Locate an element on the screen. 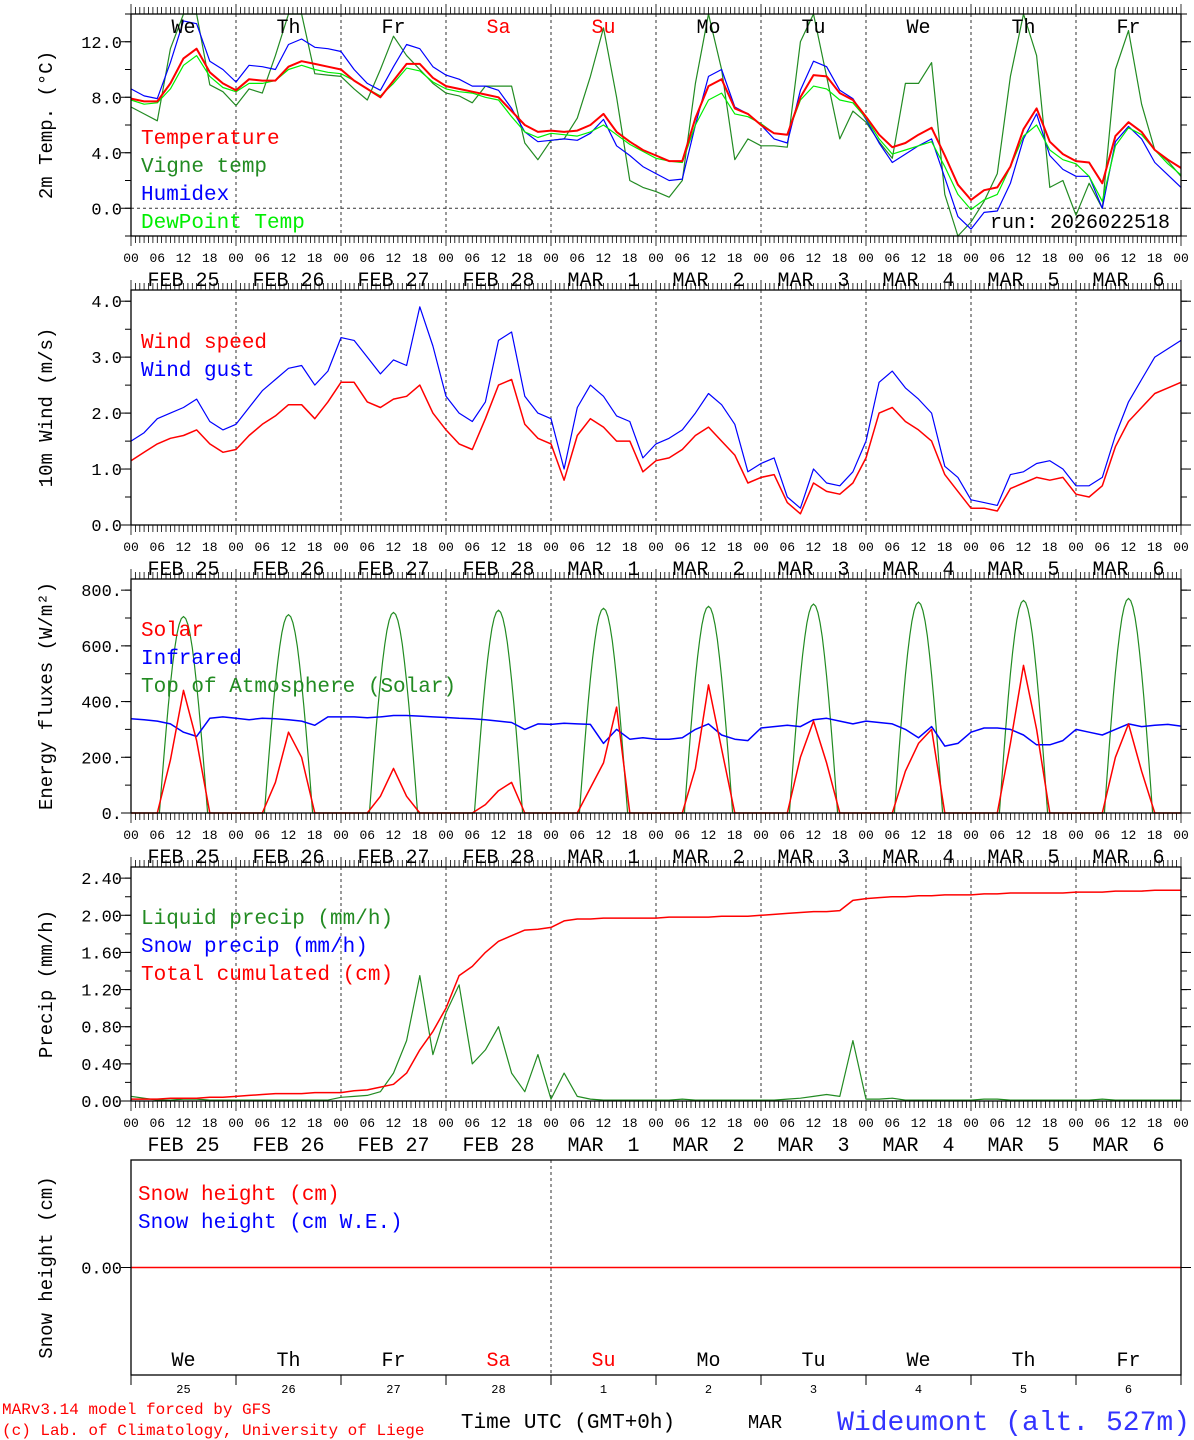 This screenshot has width=1194, height=1440. y-axis-title: 2m Temp. (°C) is located at coordinates (47, 125).